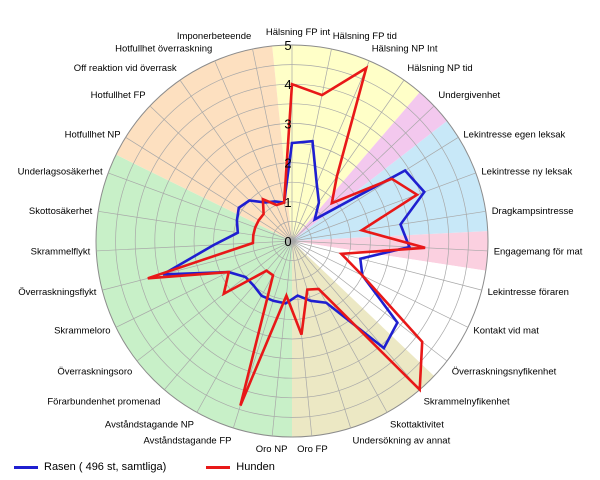 This screenshot has width=600, height=480. Describe the element at coordinates (467, 401) in the screenshot. I see `axis-label-12: Skrammelnyfikenhet` at that location.